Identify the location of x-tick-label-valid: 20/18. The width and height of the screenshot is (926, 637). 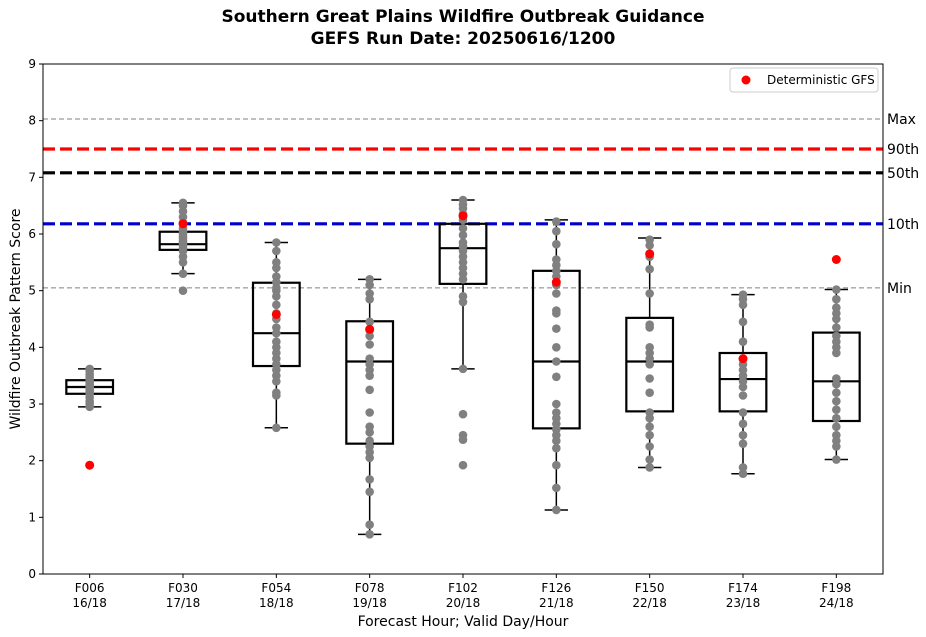
(463, 603).